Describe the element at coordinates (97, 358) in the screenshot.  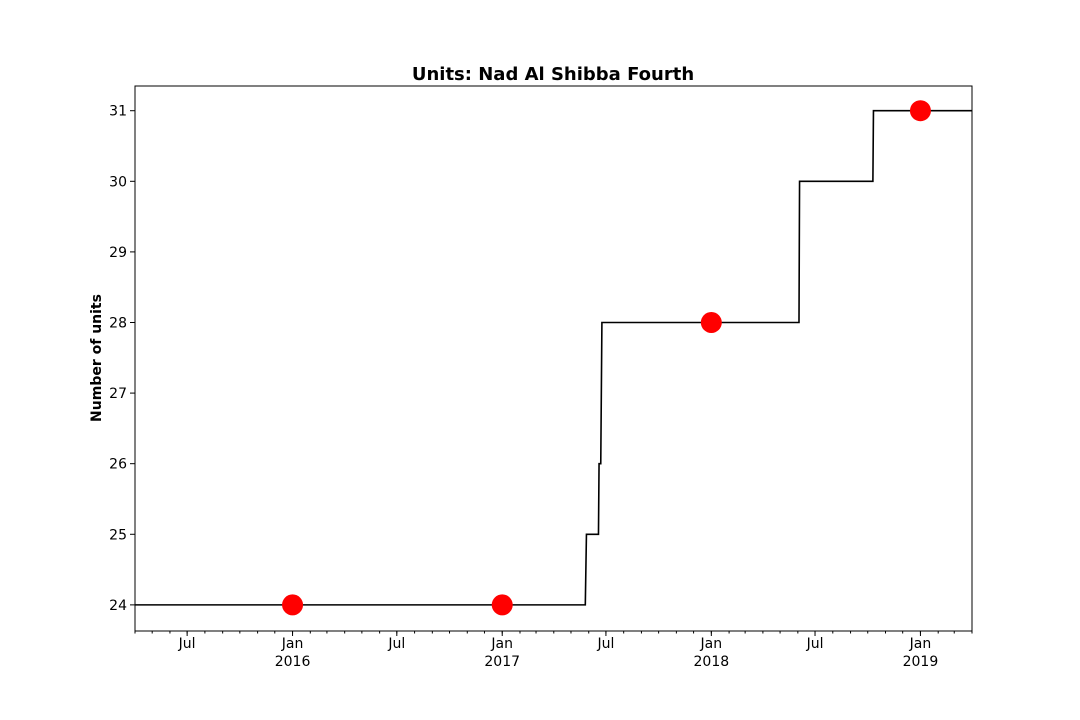
I see `y-axis-label: Number of units` at that location.